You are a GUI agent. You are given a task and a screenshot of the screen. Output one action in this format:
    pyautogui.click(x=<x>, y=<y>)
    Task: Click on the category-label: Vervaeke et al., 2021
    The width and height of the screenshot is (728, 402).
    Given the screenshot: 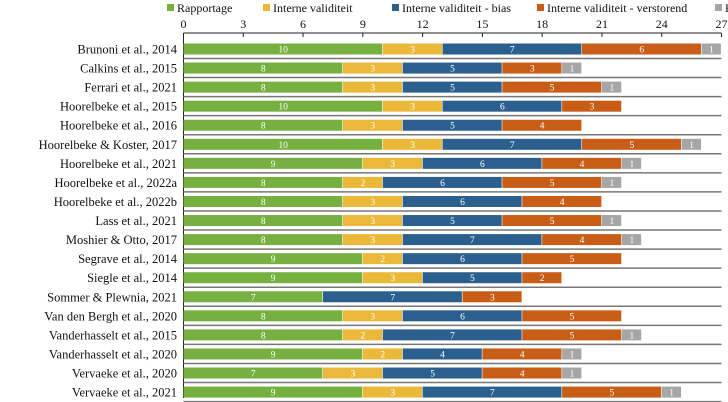 What is the action you would take?
    pyautogui.click(x=124, y=393)
    